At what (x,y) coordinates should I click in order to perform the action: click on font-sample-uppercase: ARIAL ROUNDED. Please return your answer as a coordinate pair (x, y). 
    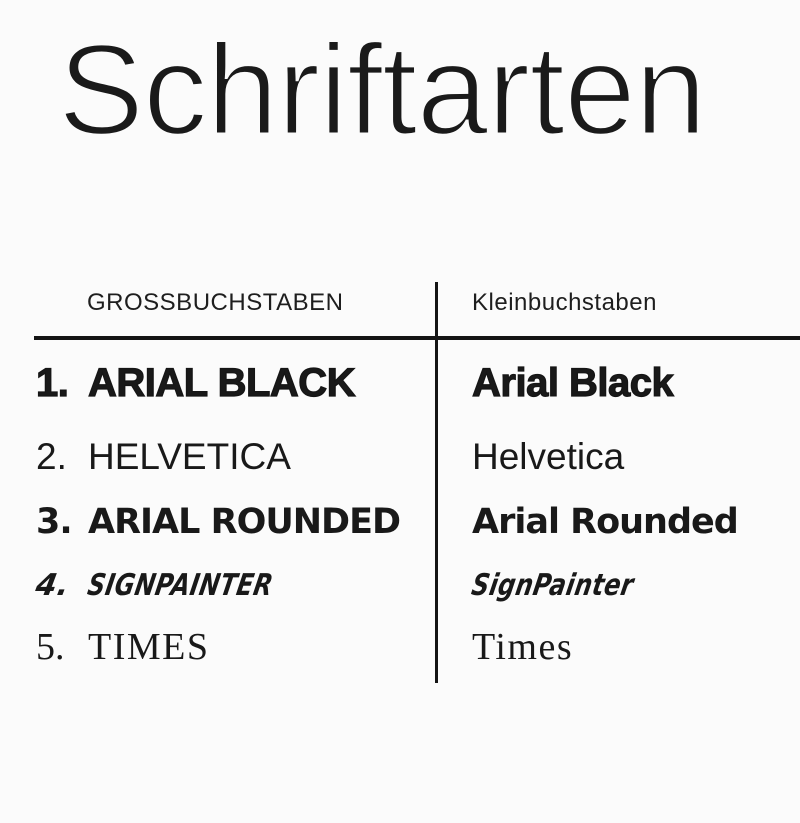
    Looking at the image, I should click on (244, 522).